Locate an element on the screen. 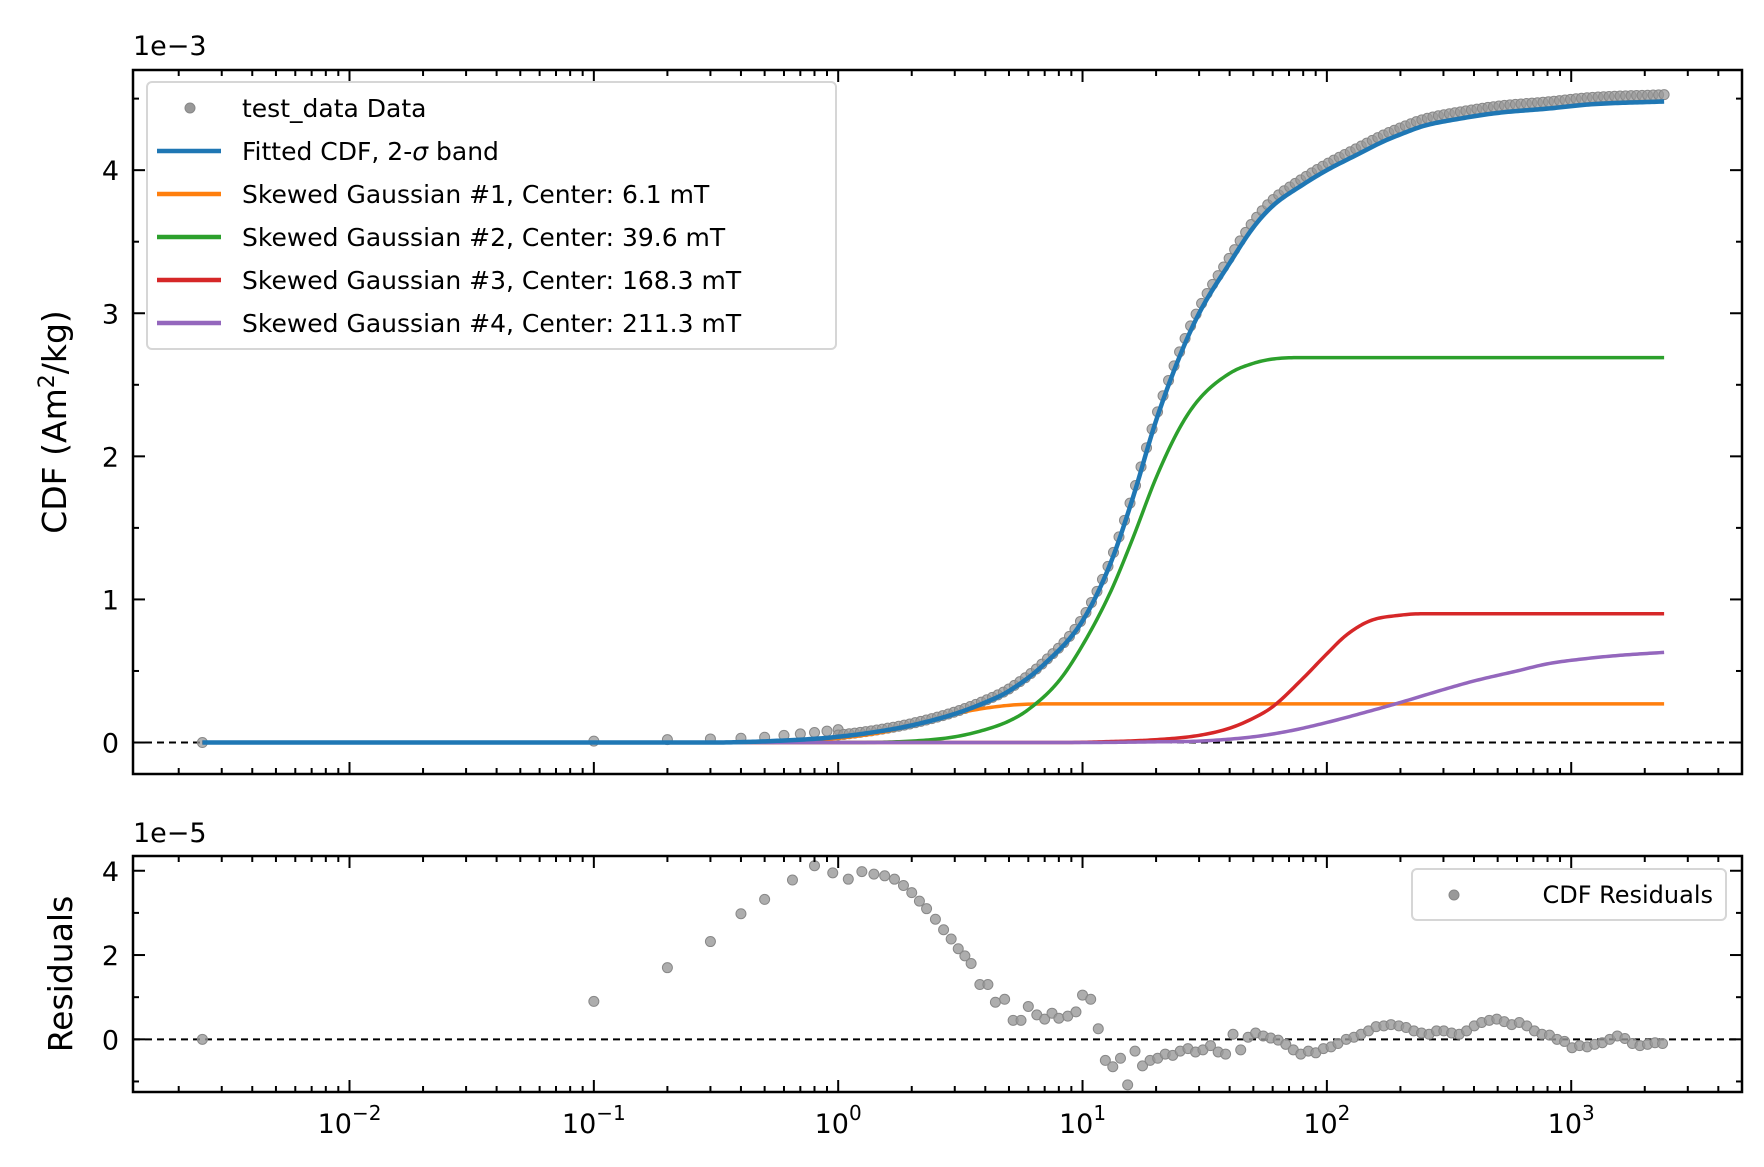  x-tick-label: 10⁰ is located at coordinates (838, 1120).